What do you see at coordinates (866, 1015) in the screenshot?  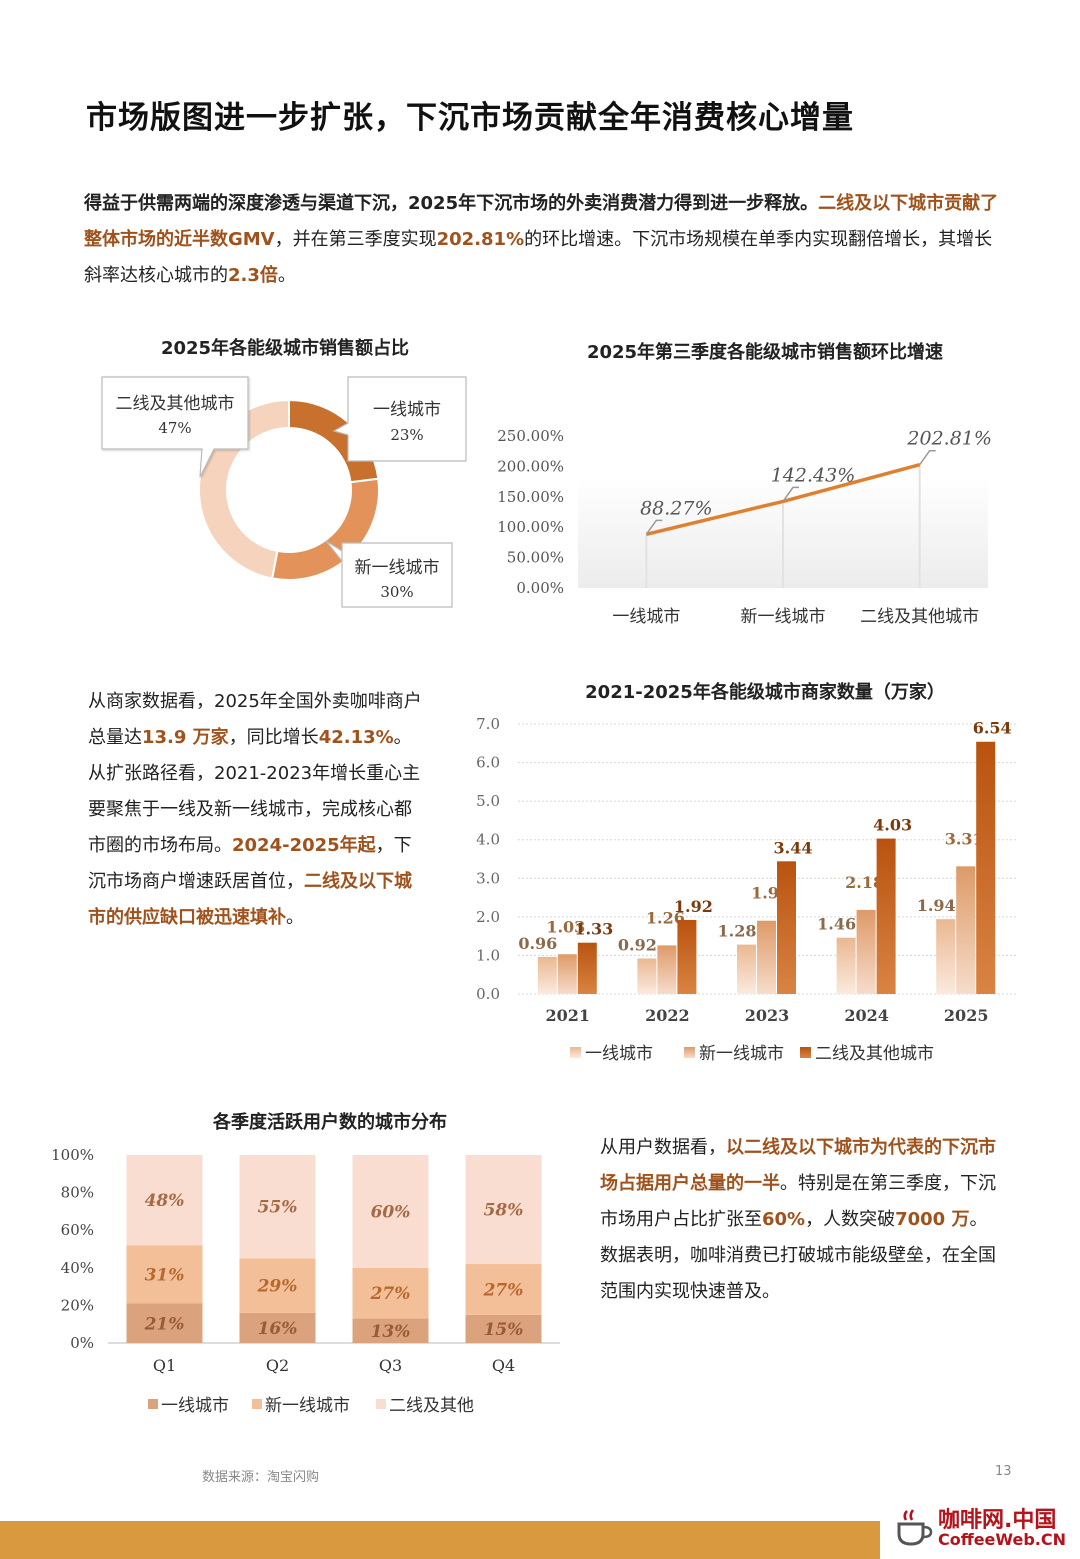 I see `bar-xtick-label: 2024` at bounding box center [866, 1015].